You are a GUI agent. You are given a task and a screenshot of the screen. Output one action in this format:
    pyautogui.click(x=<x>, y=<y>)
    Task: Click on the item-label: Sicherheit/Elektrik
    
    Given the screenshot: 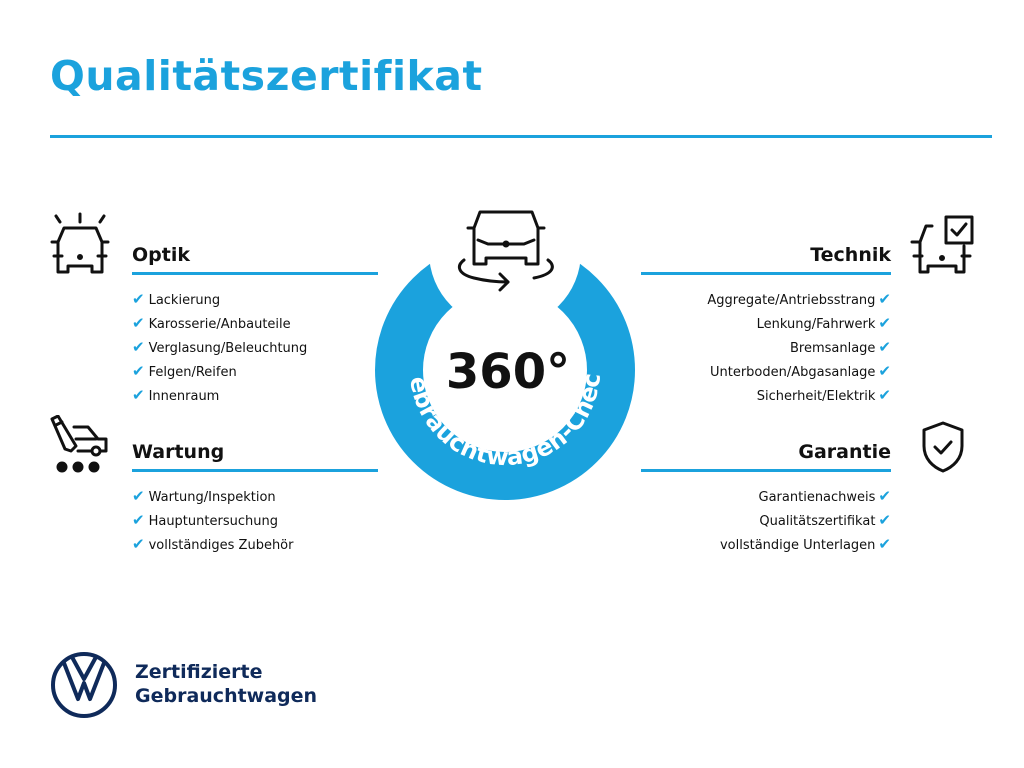 What is the action you would take?
    pyautogui.click(x=816, y=396)
    